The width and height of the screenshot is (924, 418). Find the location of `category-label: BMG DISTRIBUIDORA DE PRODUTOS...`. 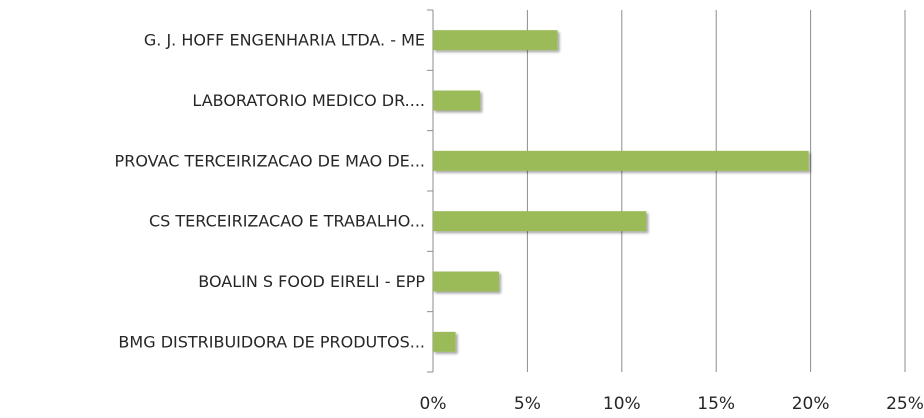

category-label: BMG DISTRIBUIDORA DE PRODUTOS... is located at coordinates (271, 341).